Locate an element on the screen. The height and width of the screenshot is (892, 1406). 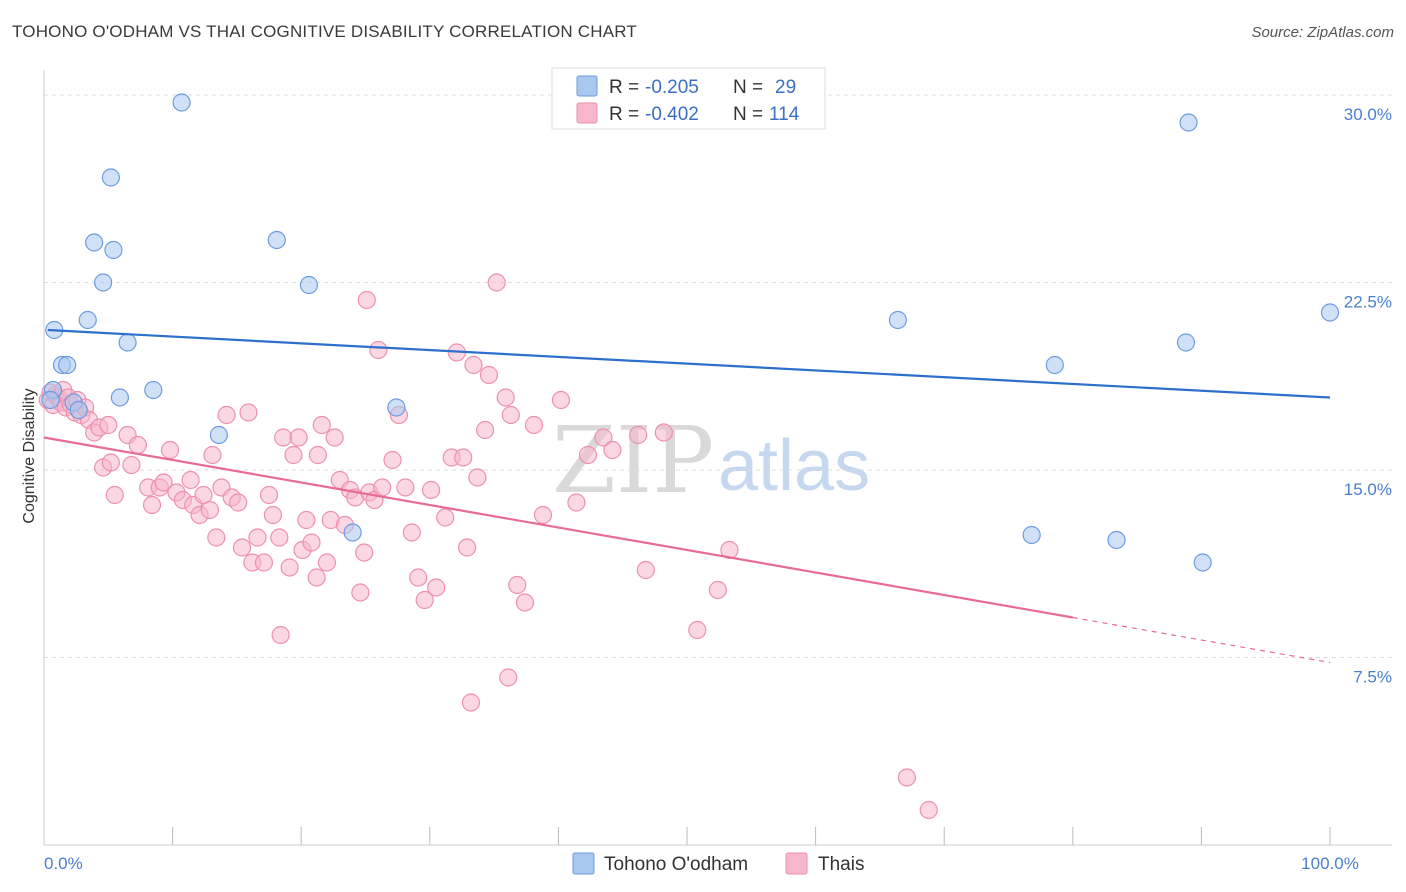
y-tick-label-1: 15.0% is located at coordinates (1368, 489).